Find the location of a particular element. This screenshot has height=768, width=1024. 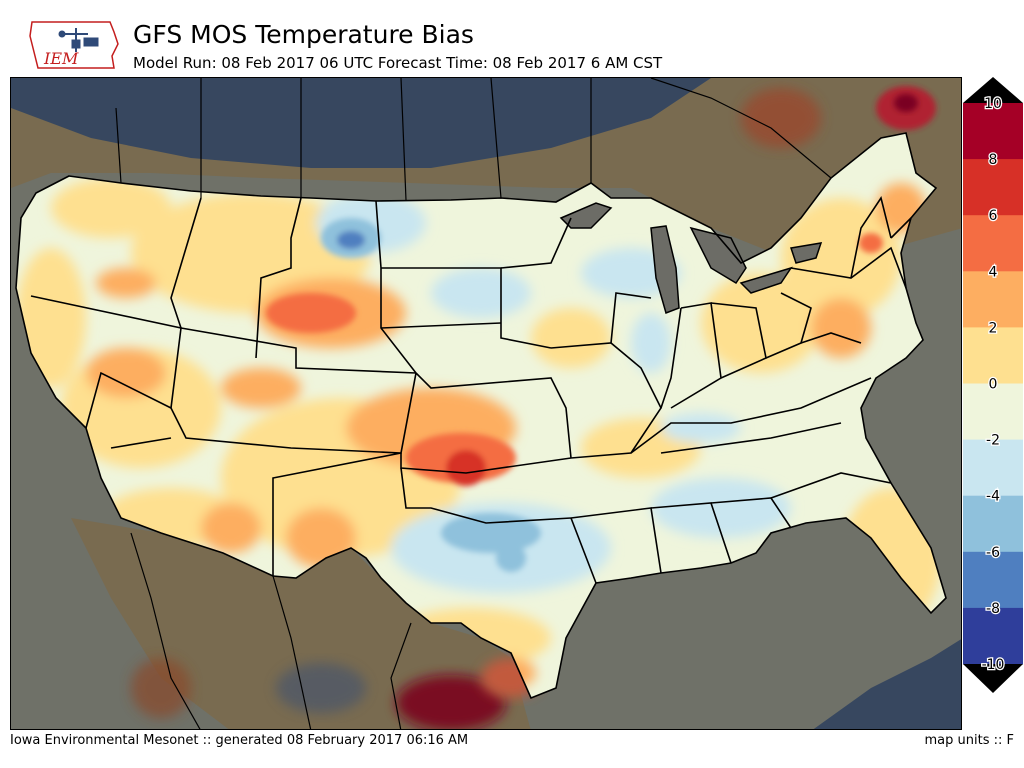

legend-tick-label: 8 is located at coordinates (993, 160).